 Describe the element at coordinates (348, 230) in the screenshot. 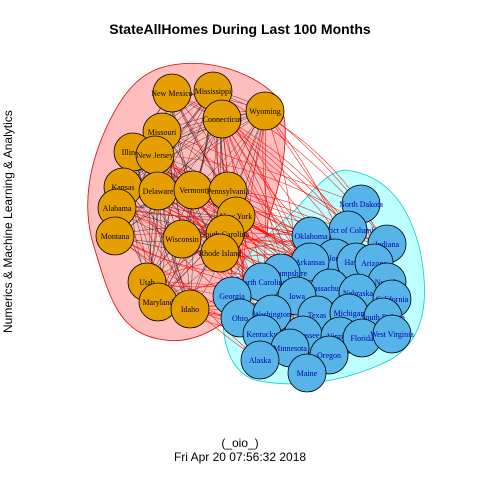

I see `node-label-district-of-columbia: District of Columbia` at that location.